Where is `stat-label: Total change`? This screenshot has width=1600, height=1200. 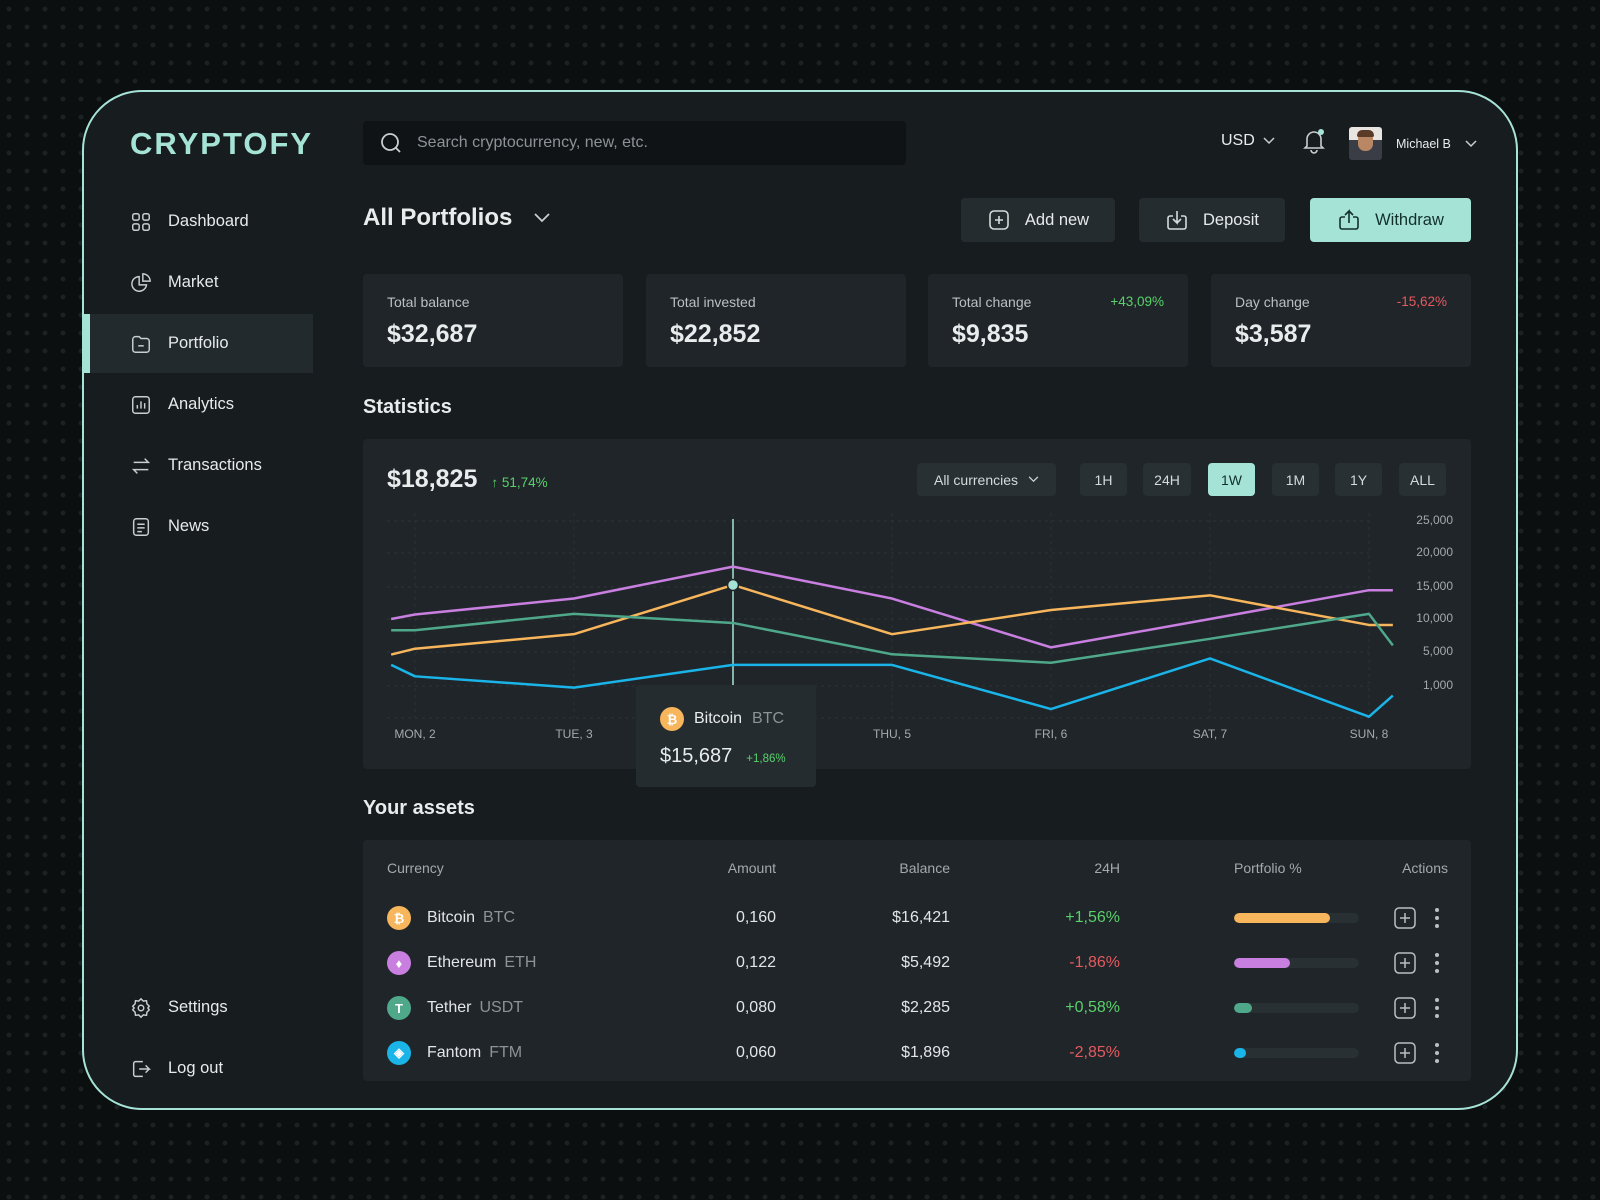
stat-label: Total change is located at coordinates (992, 302).